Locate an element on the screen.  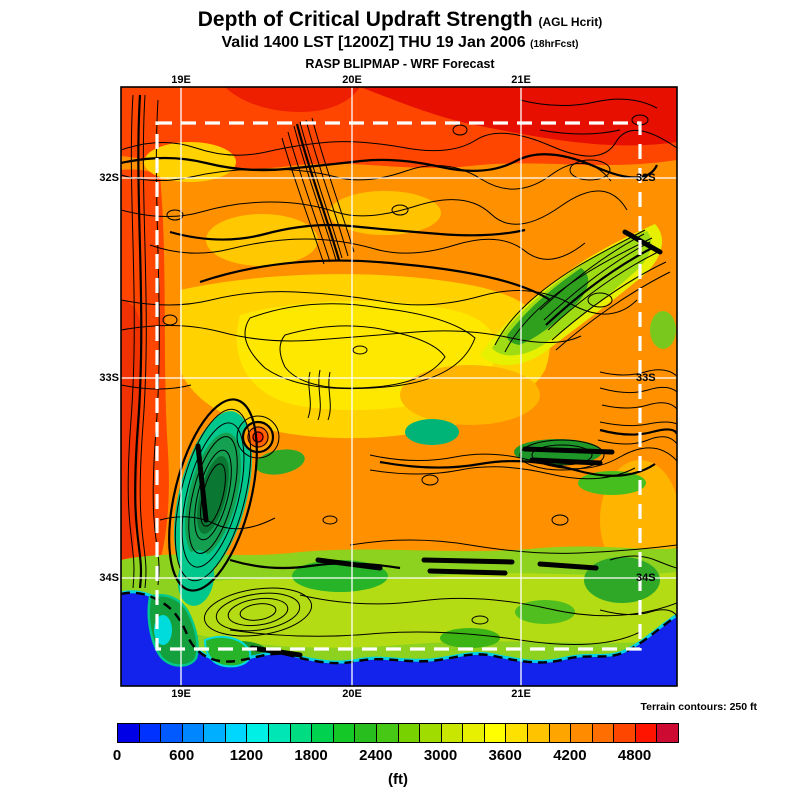
title-suffix: (AGL Hcrit) is located at coordinates (570, 22).